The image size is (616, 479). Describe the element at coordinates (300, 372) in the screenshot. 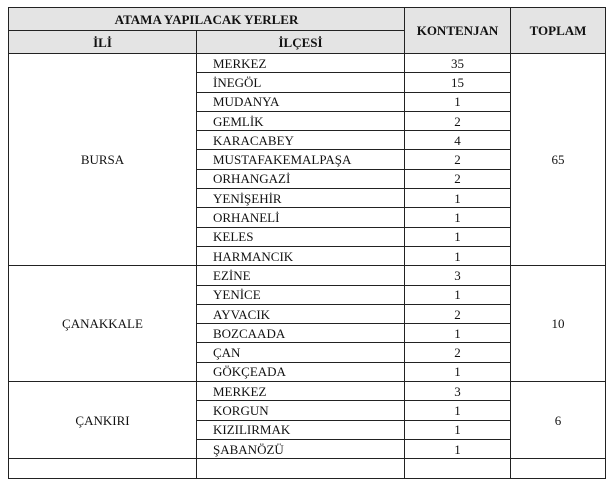

I see `district-name: GÖKÇEADA` at that location.